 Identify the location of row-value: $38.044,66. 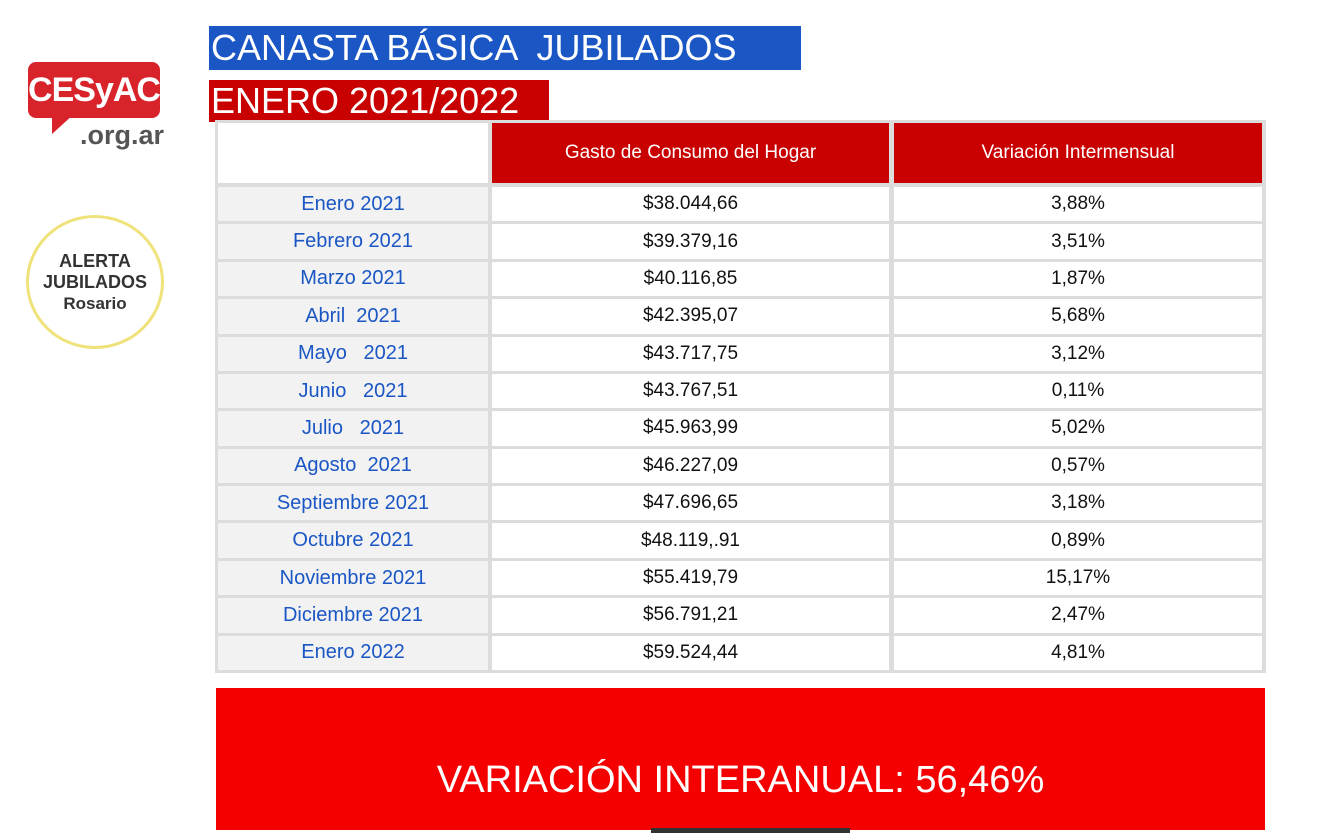
(690, 204).